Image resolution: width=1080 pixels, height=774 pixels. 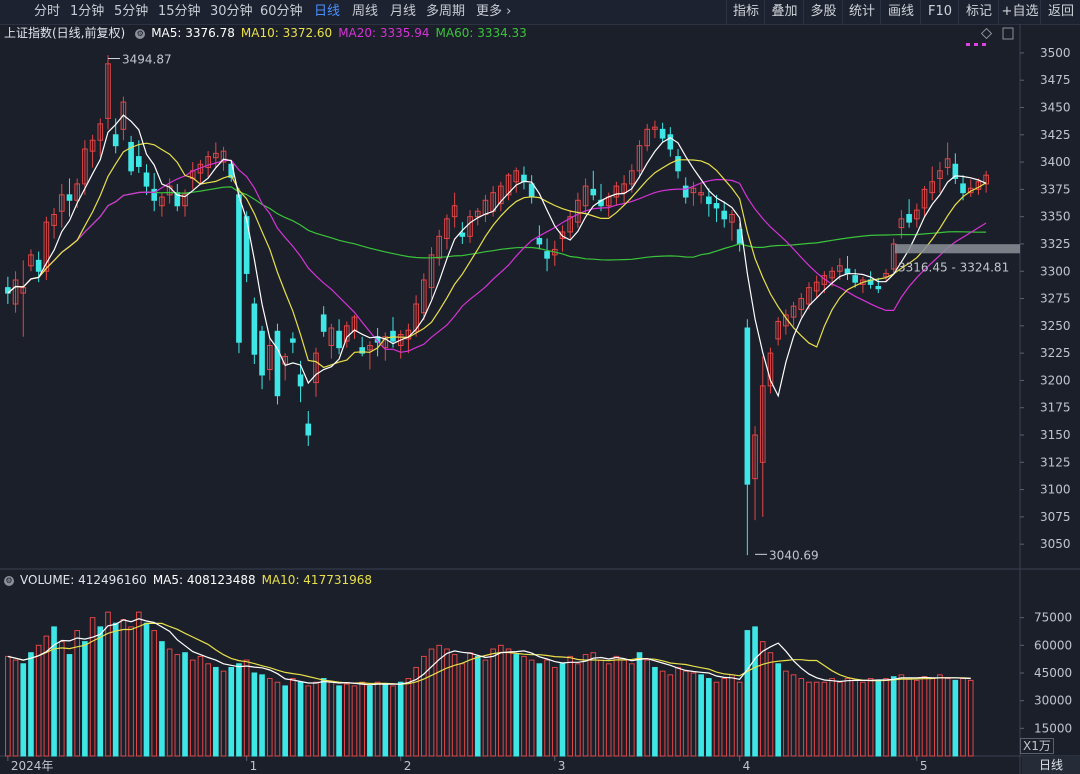 I want to click on tab-2: 5分钟, so click(x=131, y=11).